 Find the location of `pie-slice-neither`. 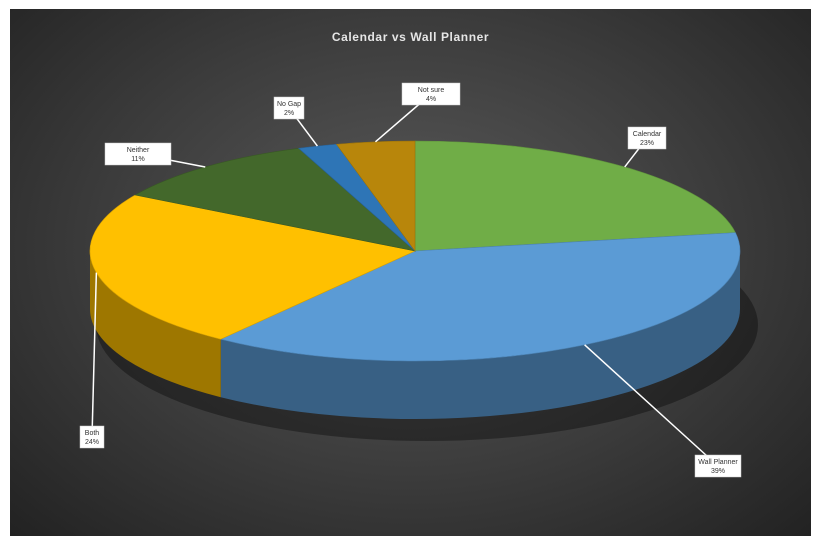

pie-slice-neither is located at coordinates (275, 199).